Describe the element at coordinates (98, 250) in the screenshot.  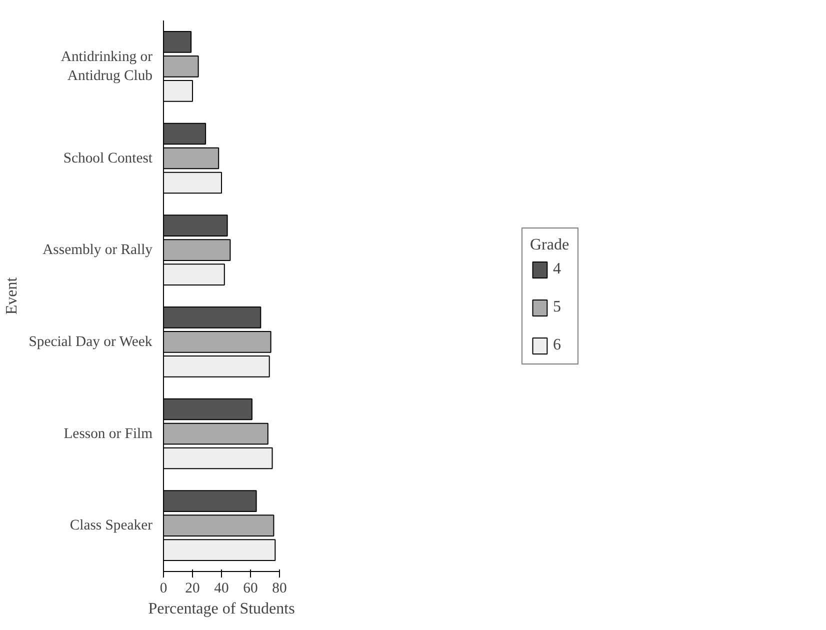
I see `y-tick-label: Assembly or Rally` at that location.